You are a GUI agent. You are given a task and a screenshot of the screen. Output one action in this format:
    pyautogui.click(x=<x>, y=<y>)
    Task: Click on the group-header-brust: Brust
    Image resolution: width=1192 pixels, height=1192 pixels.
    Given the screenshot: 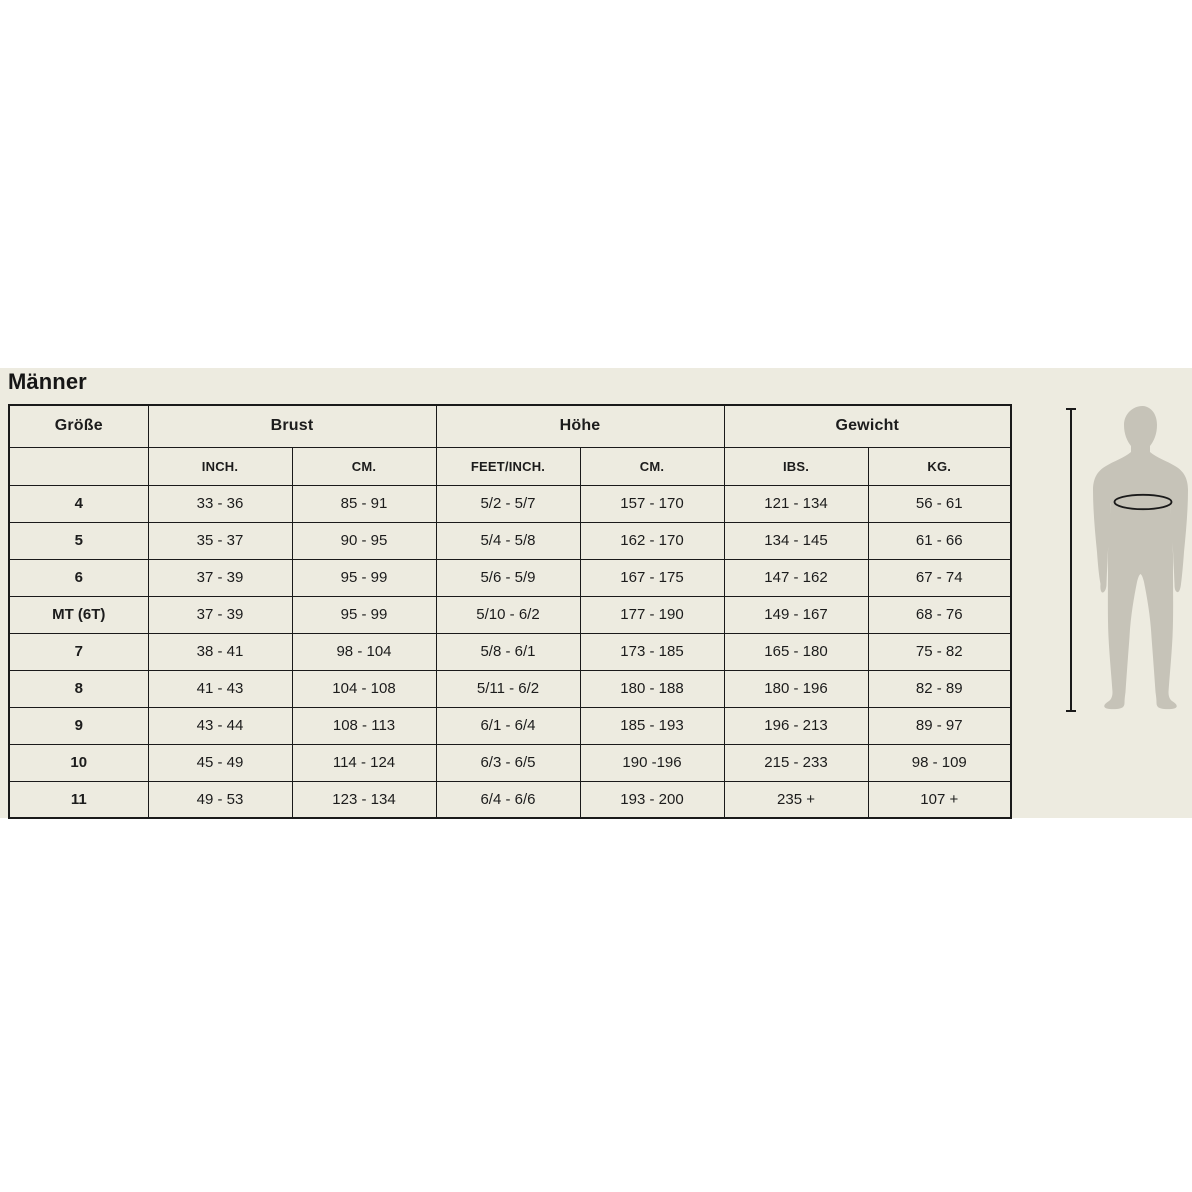 What is the action you would take?
    pyautogui.click(x=292, y=426)
    